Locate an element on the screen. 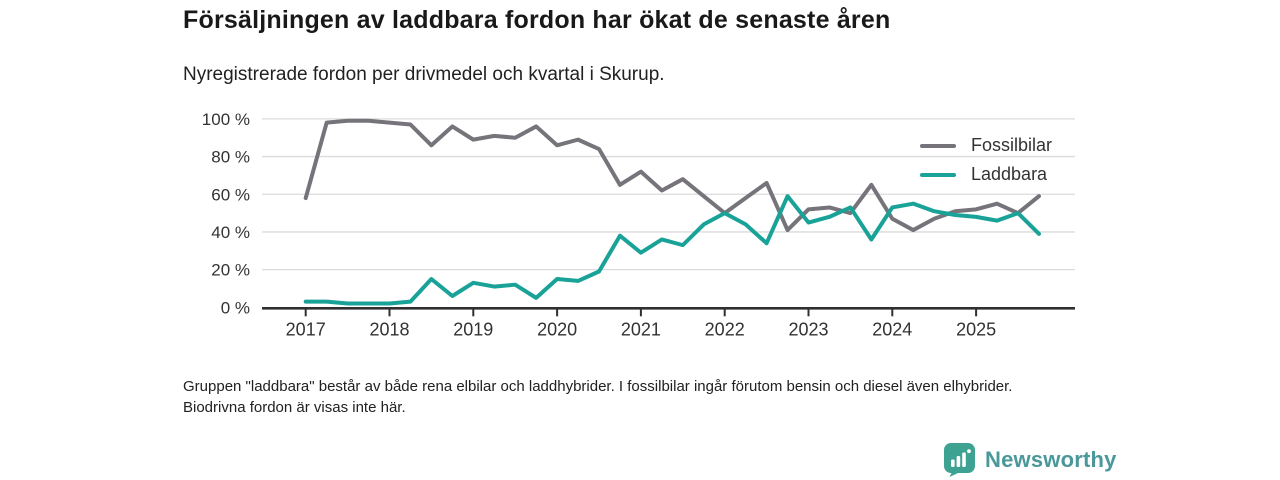 The width and height of the screenshot is (1280, 480). newsworthy-logo-icon is located at coordinates (959, 460).